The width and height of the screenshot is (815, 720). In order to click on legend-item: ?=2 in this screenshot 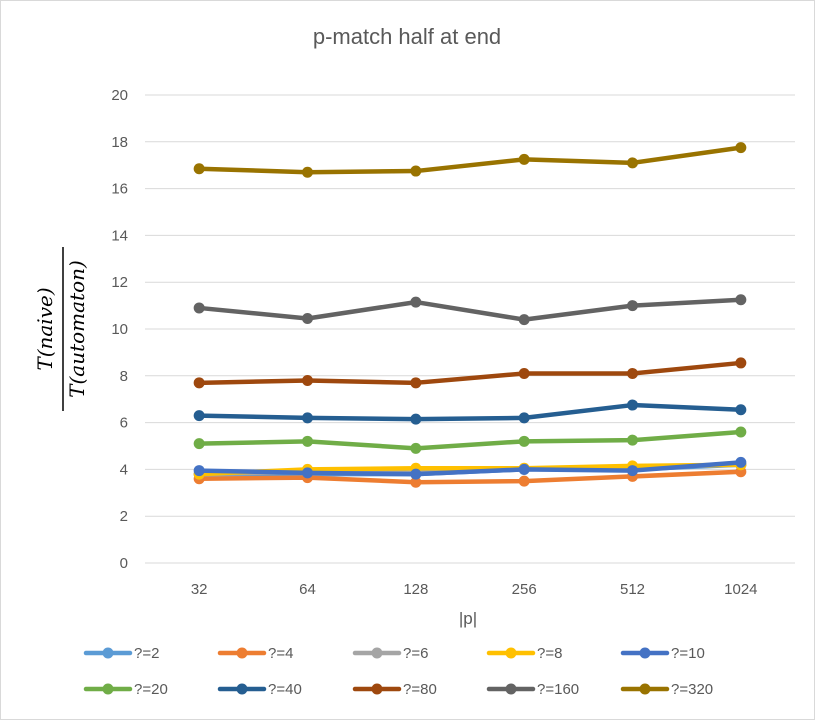, I will do `click(121, 653)`.